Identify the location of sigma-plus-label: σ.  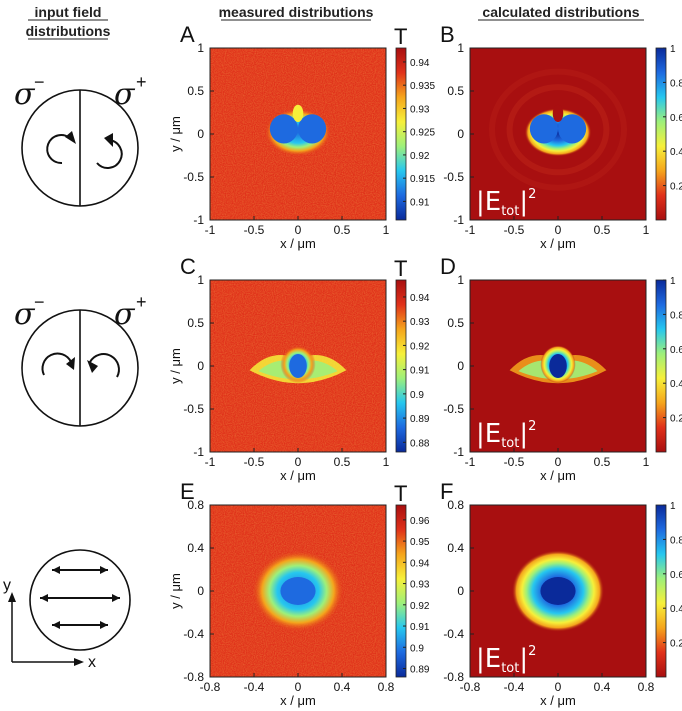
(125, 94).